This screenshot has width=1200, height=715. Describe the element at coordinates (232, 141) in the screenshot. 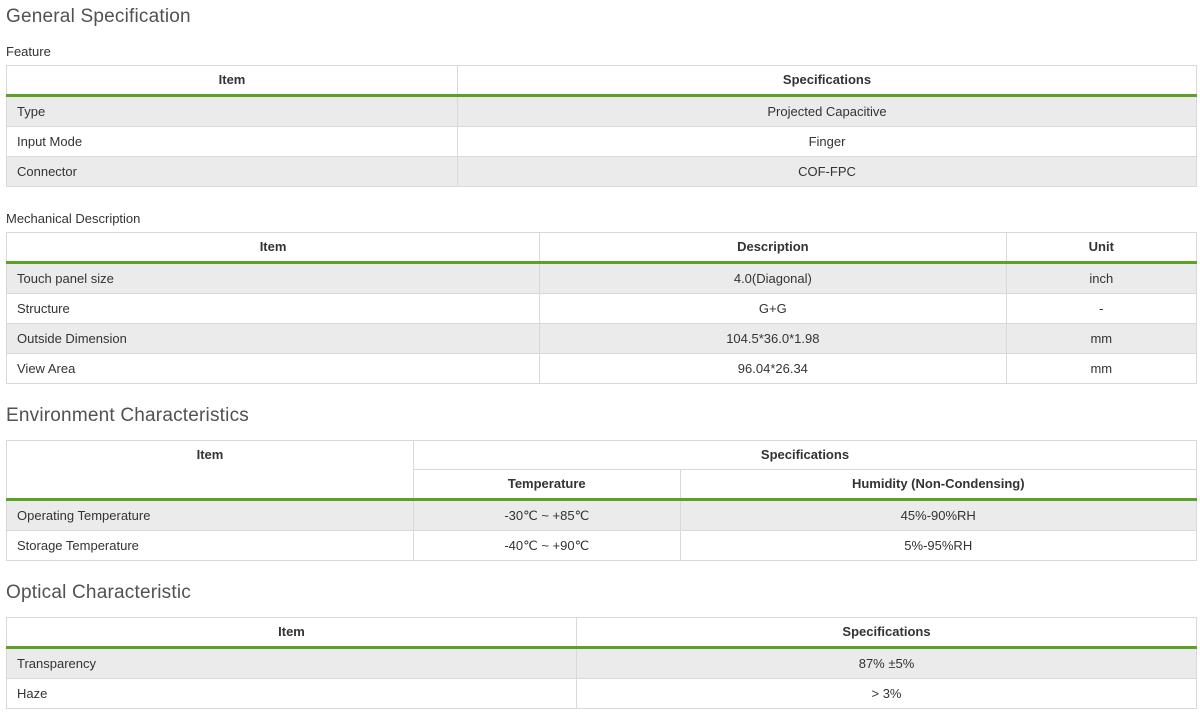

I see `item-cell: Input Mode` at that location.